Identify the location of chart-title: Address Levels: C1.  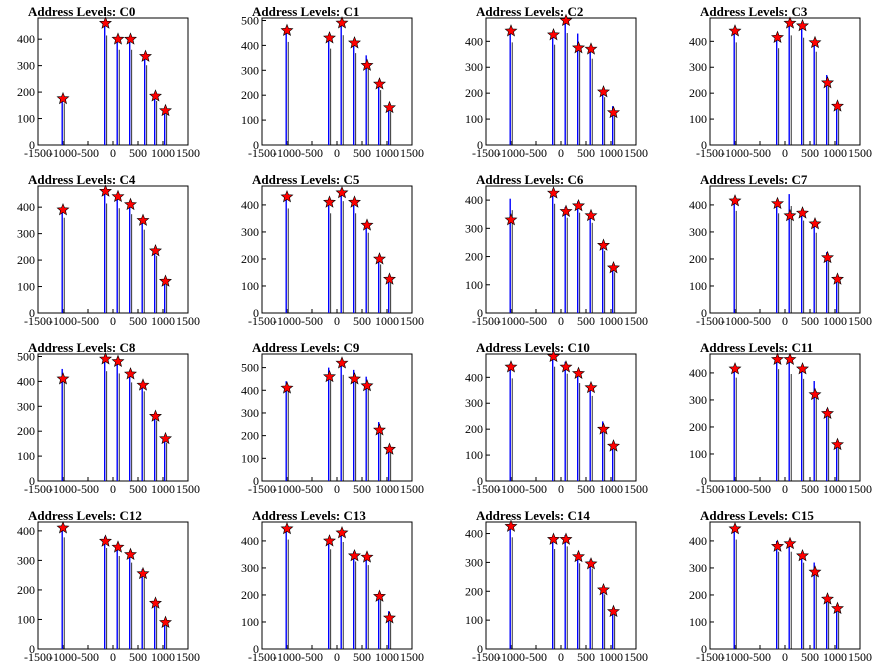
(305, 11).